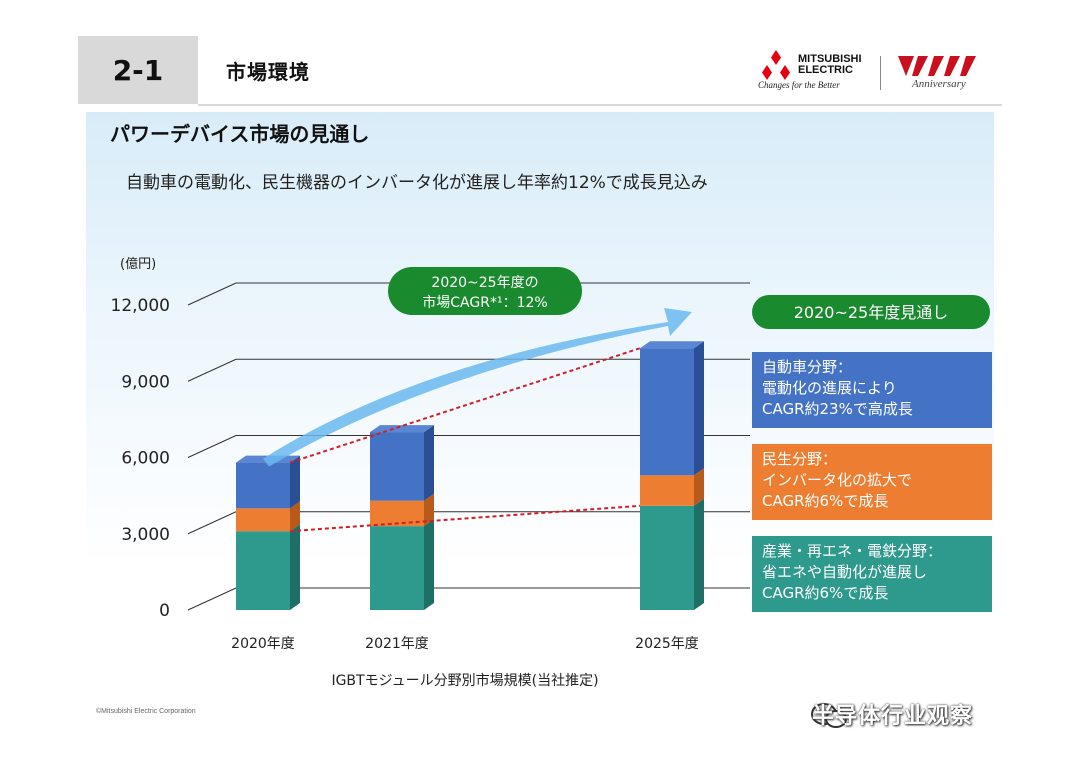 The width and height of the screenshot is (1080, 764). What do you see at coordinates (799, 459) in the screenshot?
I see `legend-text-consumer: 民生分野：` at bounding box center [799, 459].